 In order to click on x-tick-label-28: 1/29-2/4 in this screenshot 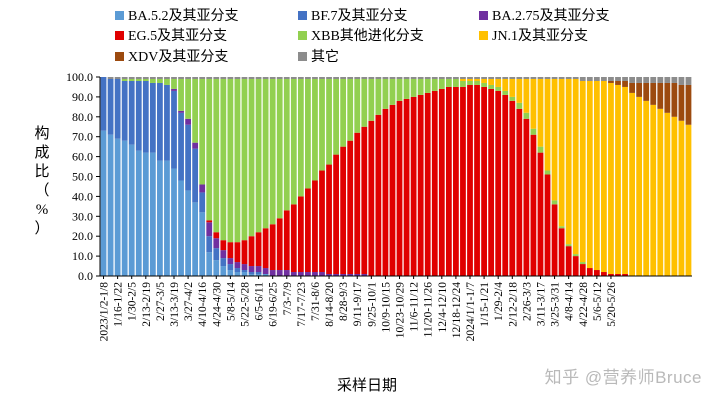, I will do `click(499, 301)`.